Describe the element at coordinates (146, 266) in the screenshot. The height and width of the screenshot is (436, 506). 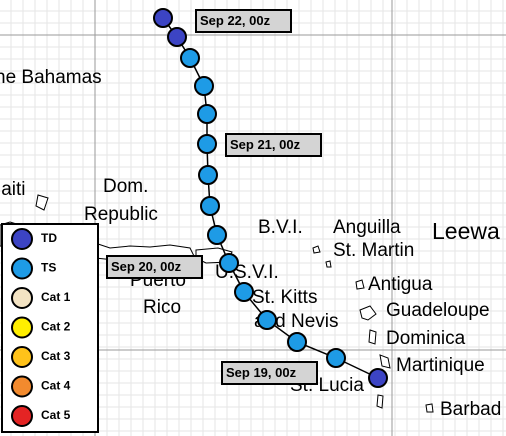
I see `date-label: Sep 20, 00z` at that location.